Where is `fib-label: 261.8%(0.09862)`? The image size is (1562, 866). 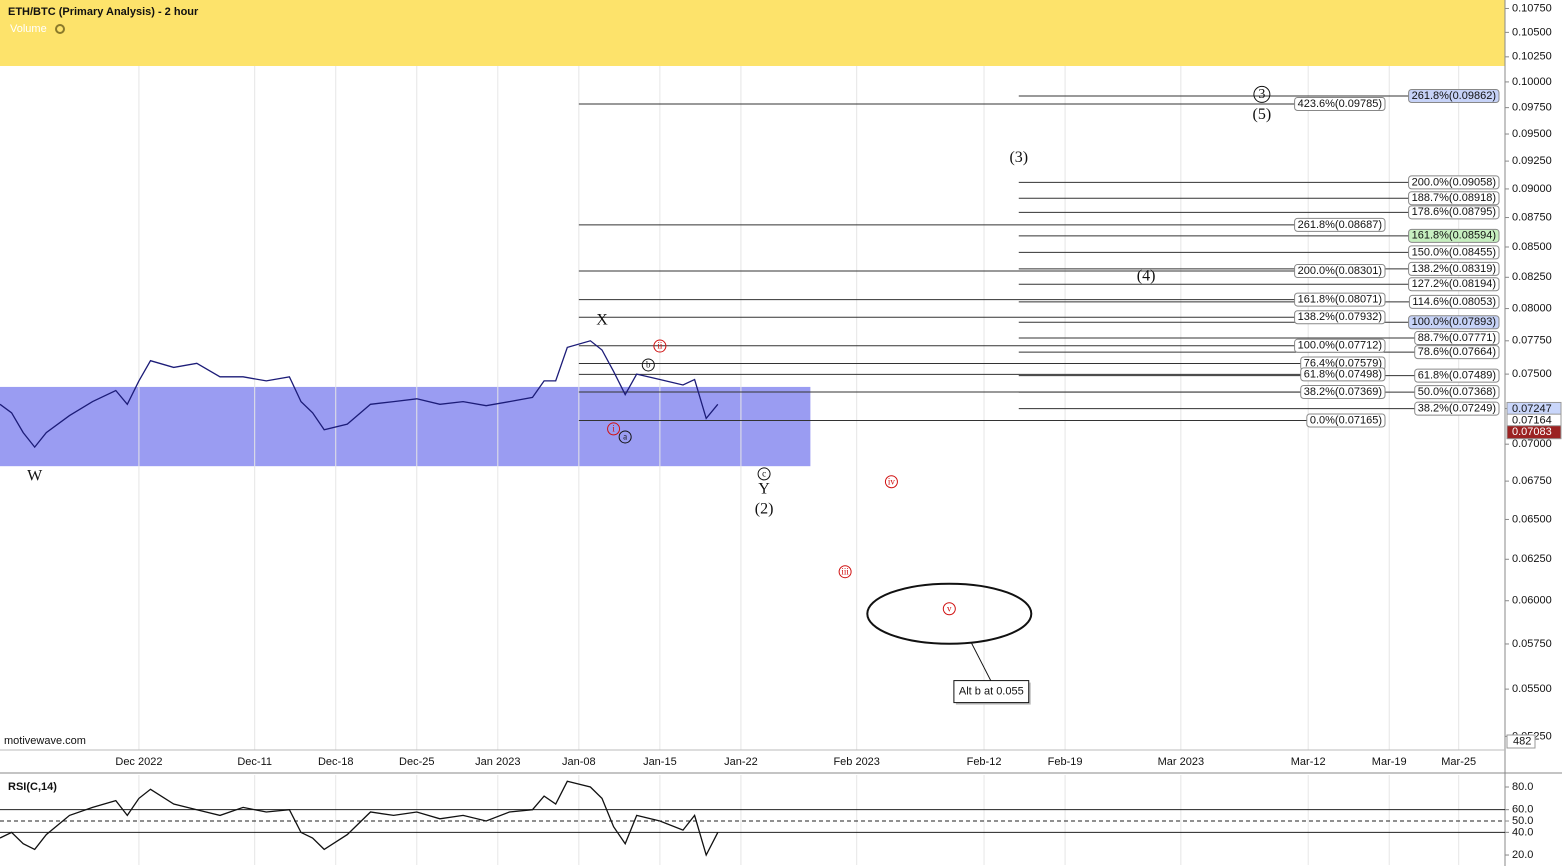 fib-label: 261.8%(0.09862) is located at coordinates (1454, 96).